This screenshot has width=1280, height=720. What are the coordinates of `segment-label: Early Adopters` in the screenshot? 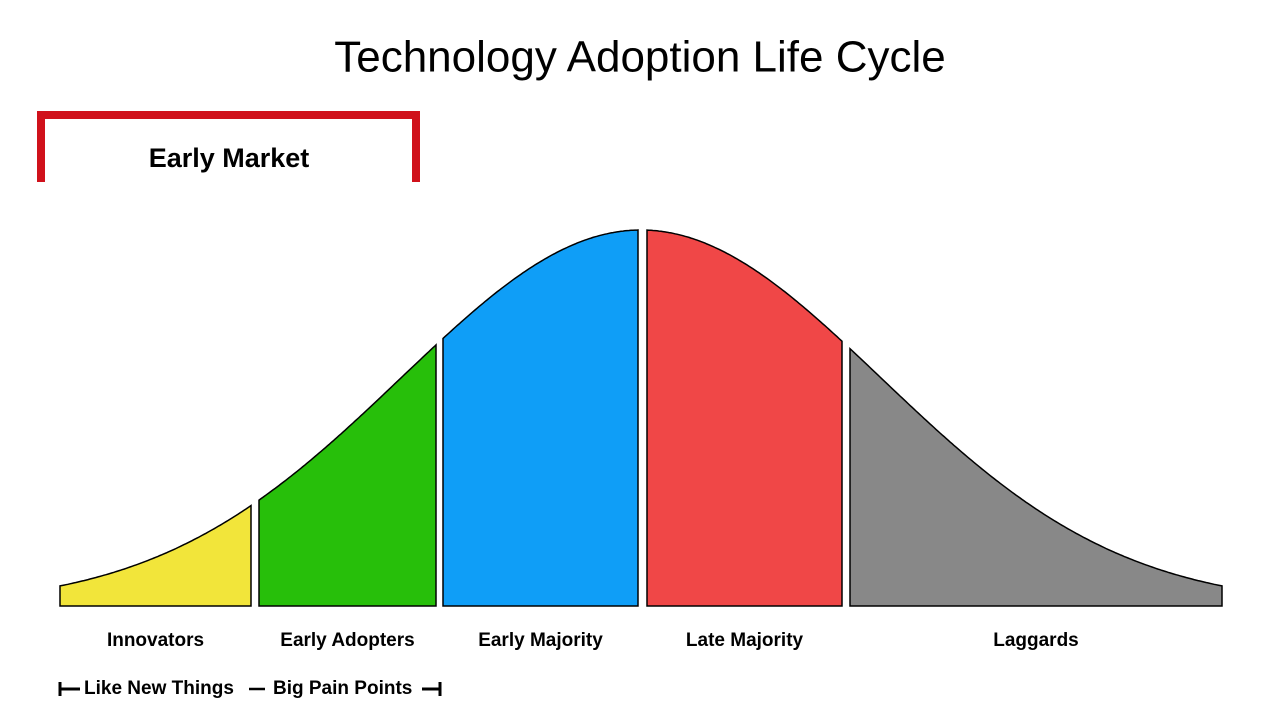 It's located at (347, 640).